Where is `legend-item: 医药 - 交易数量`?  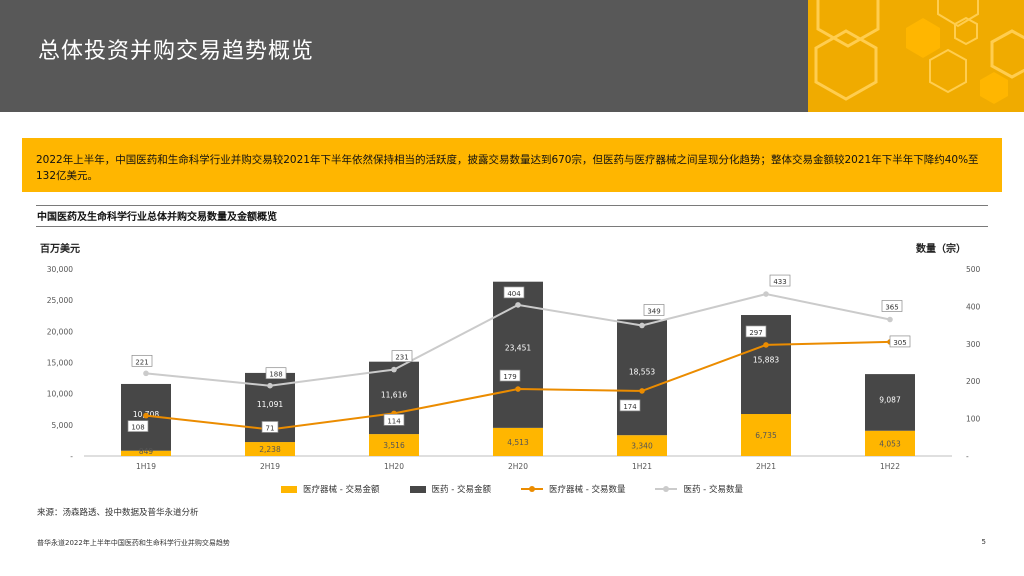
legend-item: 医药 - 交易数量 is located at coordinates (699, 489).